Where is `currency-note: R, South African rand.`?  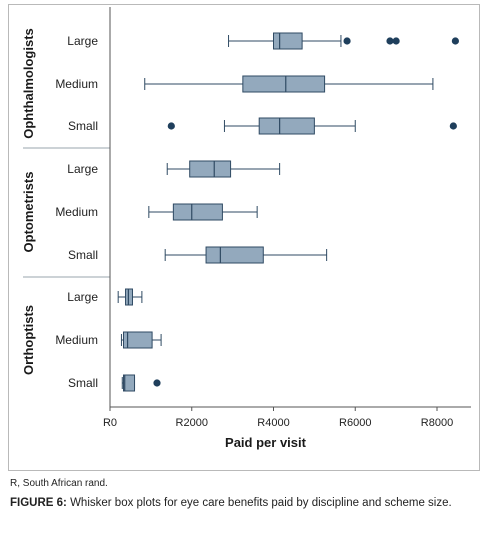 currency-note: R, South African rand. is located at coordinates (59, 483).